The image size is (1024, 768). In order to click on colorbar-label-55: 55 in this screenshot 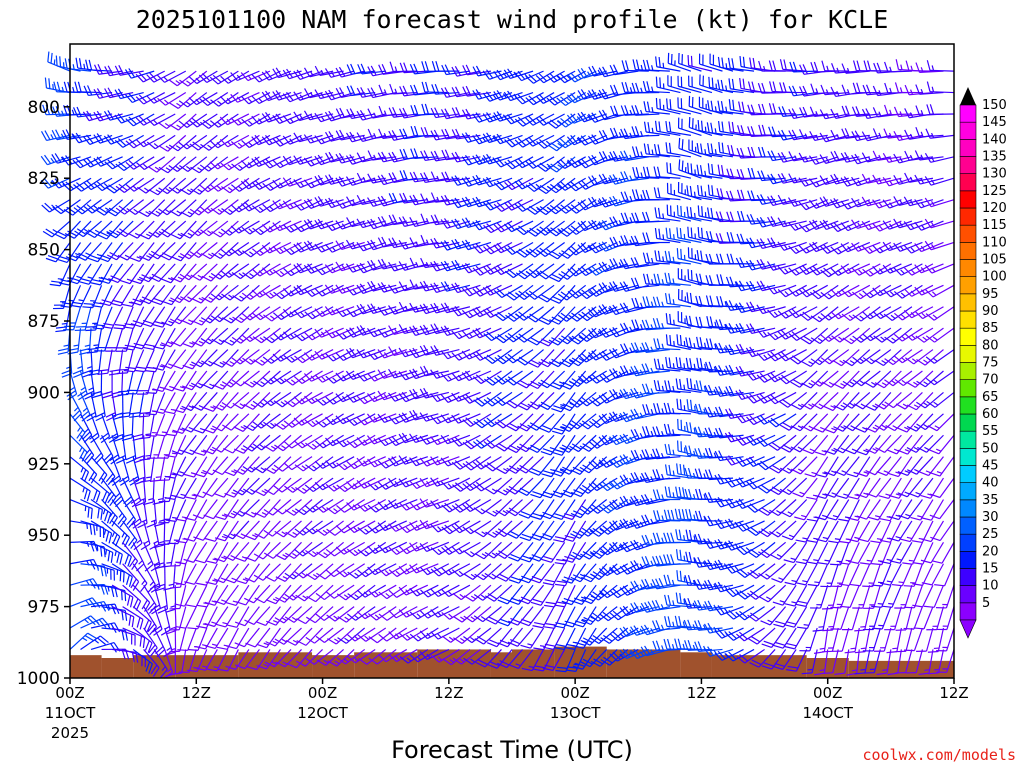, I will do `click(990, 431)`.